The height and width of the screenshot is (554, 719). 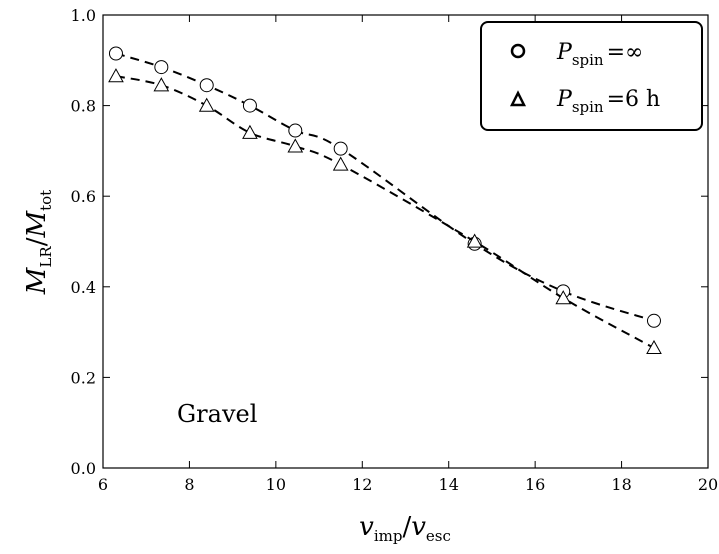 I want to click on x-tick-label: 14, so click(x=449, y=484).